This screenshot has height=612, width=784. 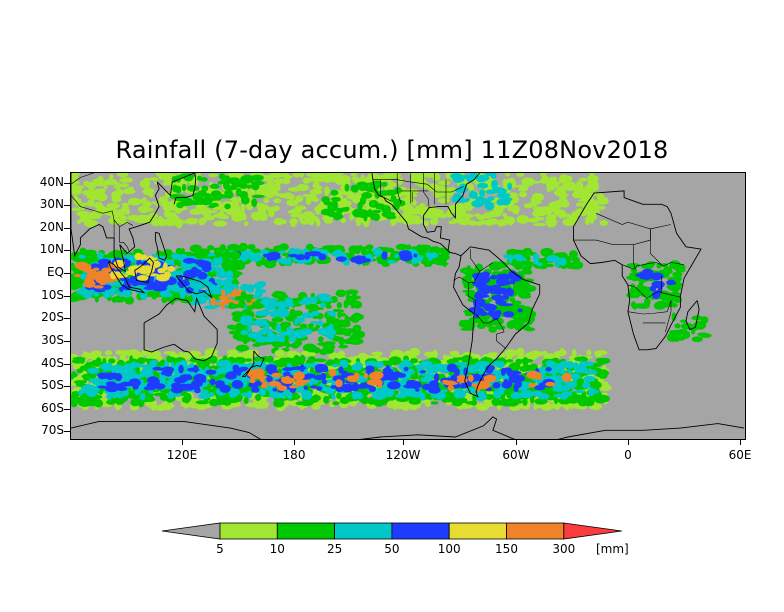 I want to click on longitude-tick, so click(x=516, y=442).